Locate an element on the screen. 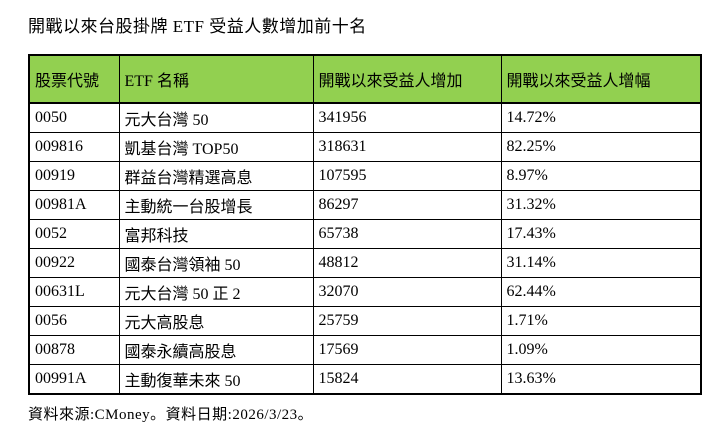 This screenshot has height=447, width=706. cell-pct: 8.97% is located at coordinates (601, 176).